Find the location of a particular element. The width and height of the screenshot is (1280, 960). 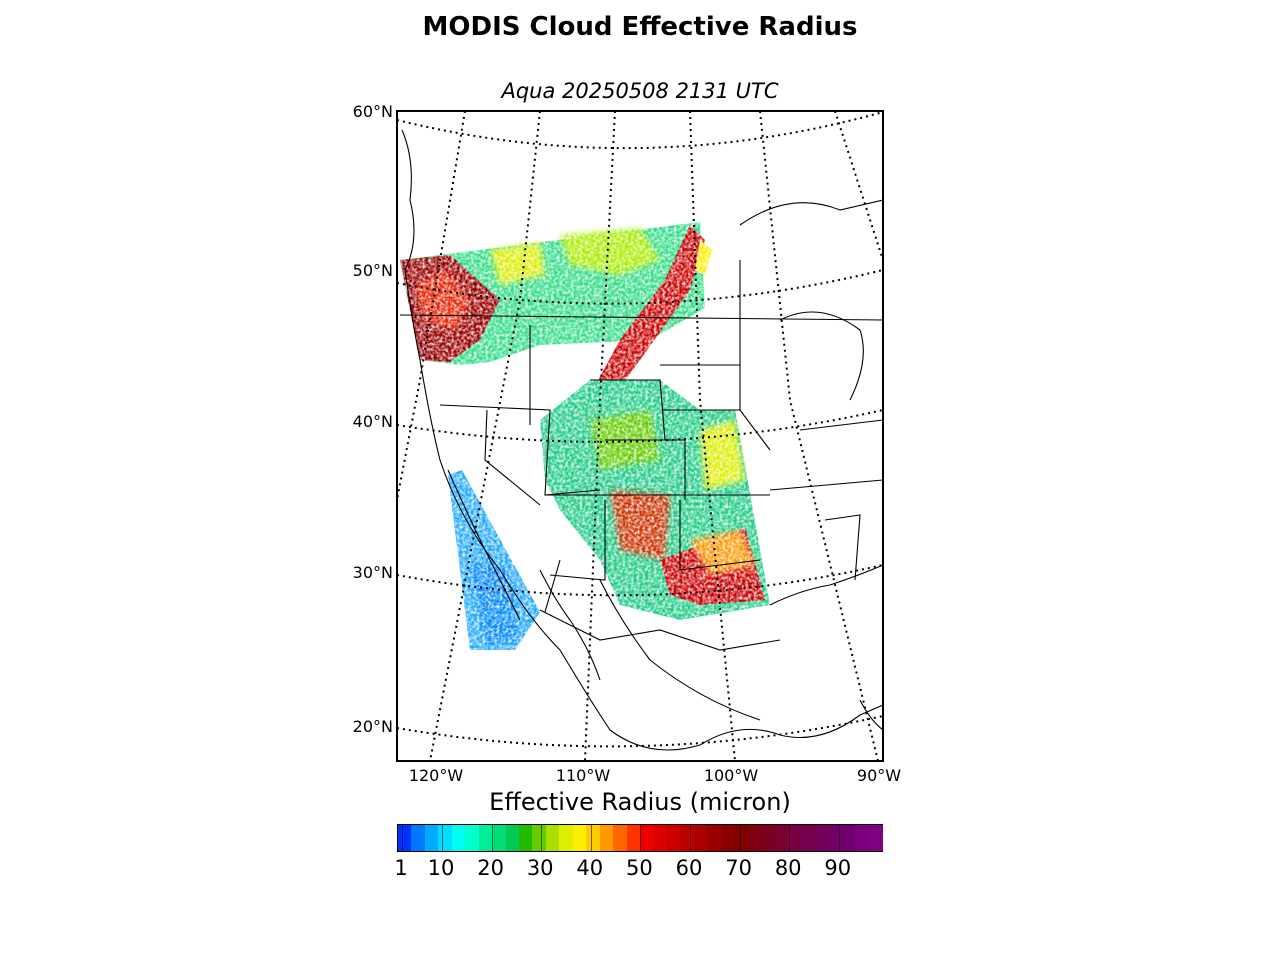

lat-label-40n: 40°N is located at coordinates (372, 421).